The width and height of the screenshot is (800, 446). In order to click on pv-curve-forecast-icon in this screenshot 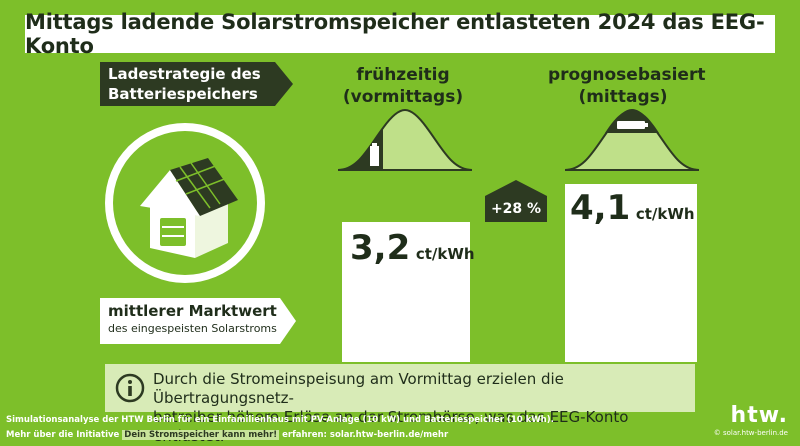, I will do `click(632, 139)`.